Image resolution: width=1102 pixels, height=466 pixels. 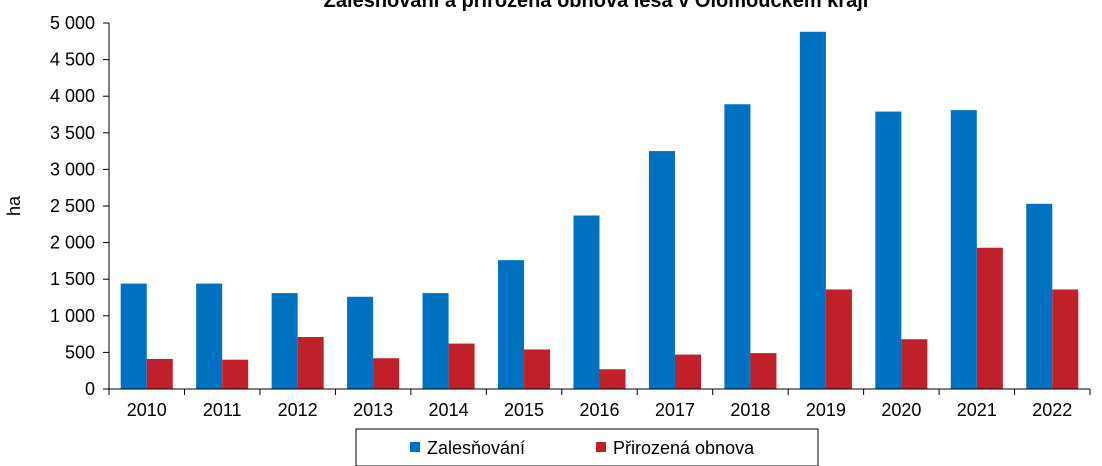 I want to click on bar-prirozena-obnova-2017, so click(x=687, y=371).